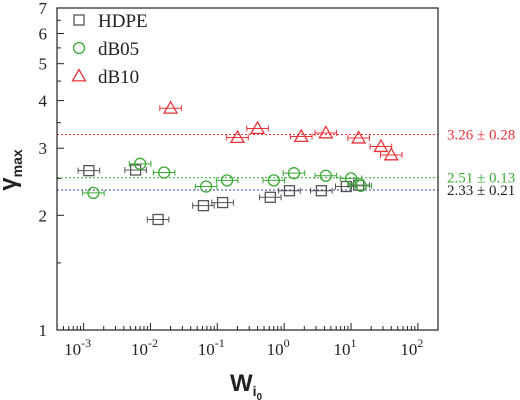 This screenshot has height=400, width=520. What do you see at coordinates (247, 341) in the screenshot?
I see `x-axis-ticks: 10⁻³ 10⁻² 10⁻¹ 10⁰ 10¹ 10²` at bounding box center [247, 341].